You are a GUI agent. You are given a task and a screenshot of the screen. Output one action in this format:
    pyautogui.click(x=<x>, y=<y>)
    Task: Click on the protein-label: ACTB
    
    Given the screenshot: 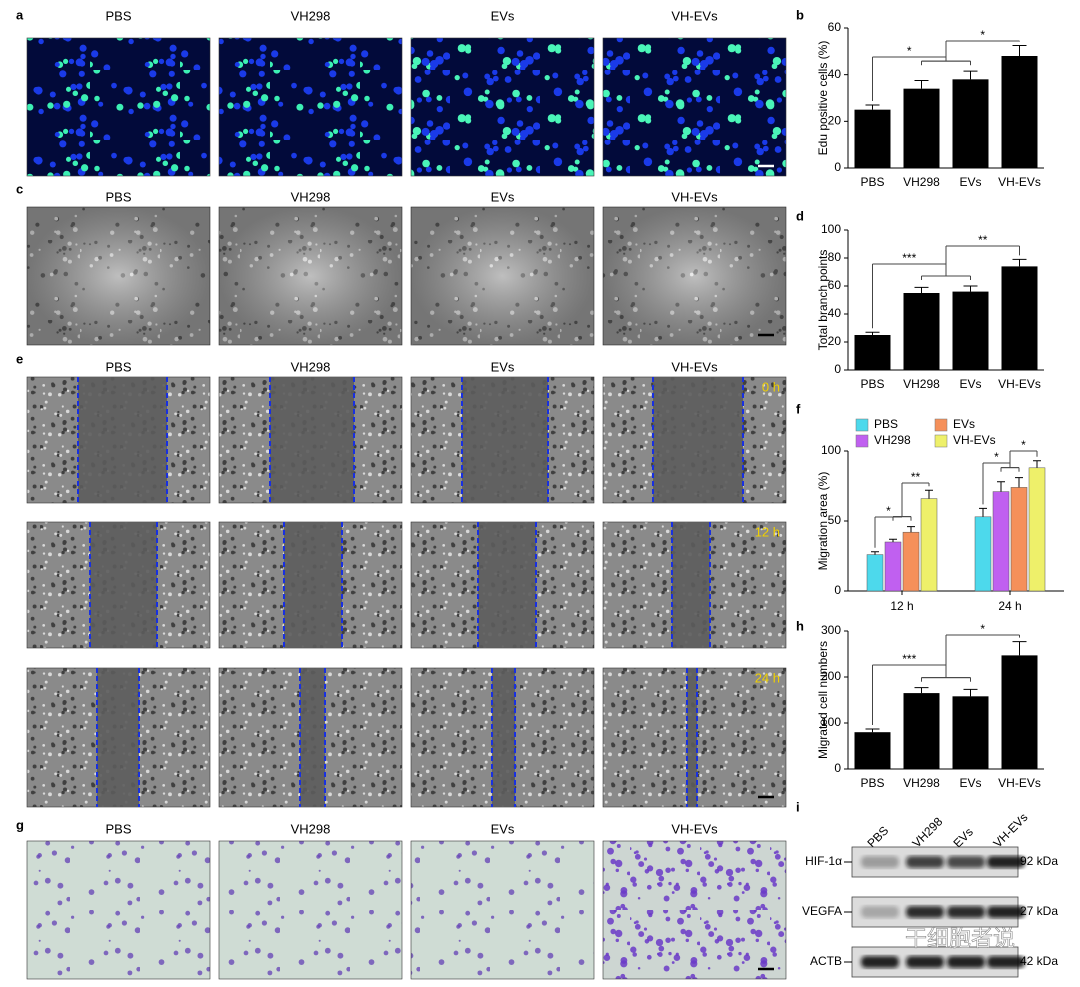 What is the action you would take?
    pyautogui.click(x=826, y=961)
    